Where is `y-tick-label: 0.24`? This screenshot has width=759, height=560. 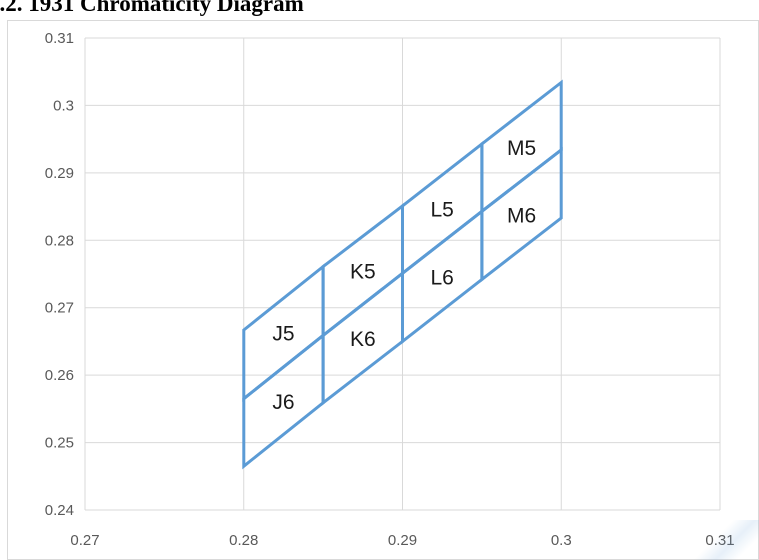 y-tick-label: 0.24 is located at coordinates (59, 510).